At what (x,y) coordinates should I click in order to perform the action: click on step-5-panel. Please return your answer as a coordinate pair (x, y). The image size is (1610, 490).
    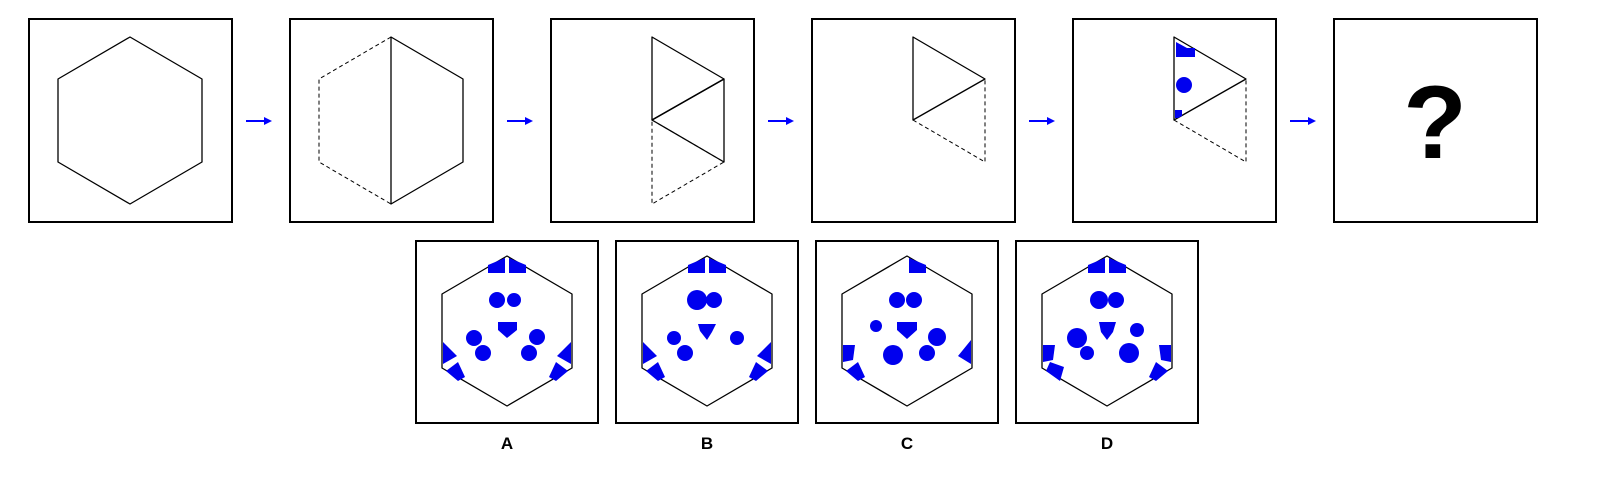
    Looking at the image, I should click on (1174, 120).